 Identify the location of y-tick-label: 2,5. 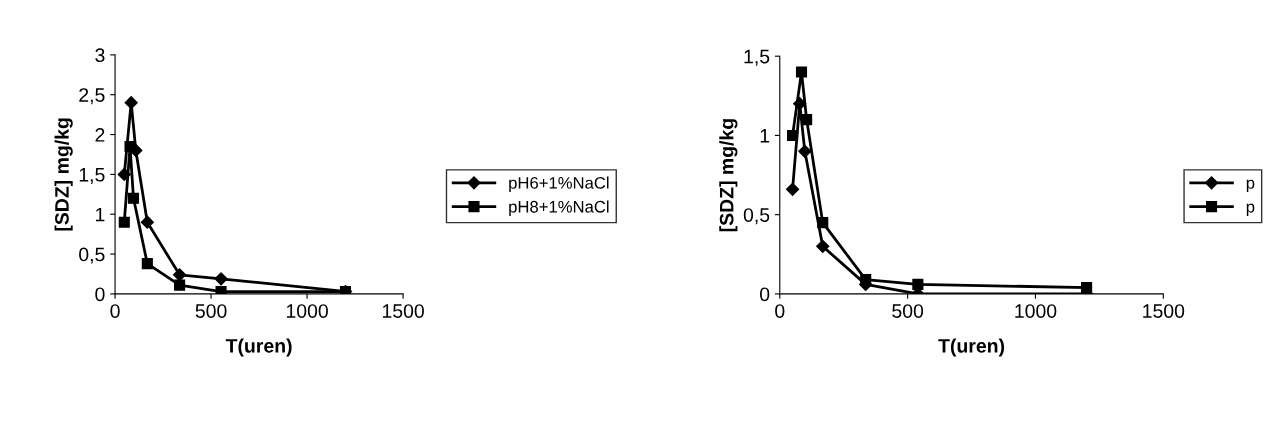
(92, 96).